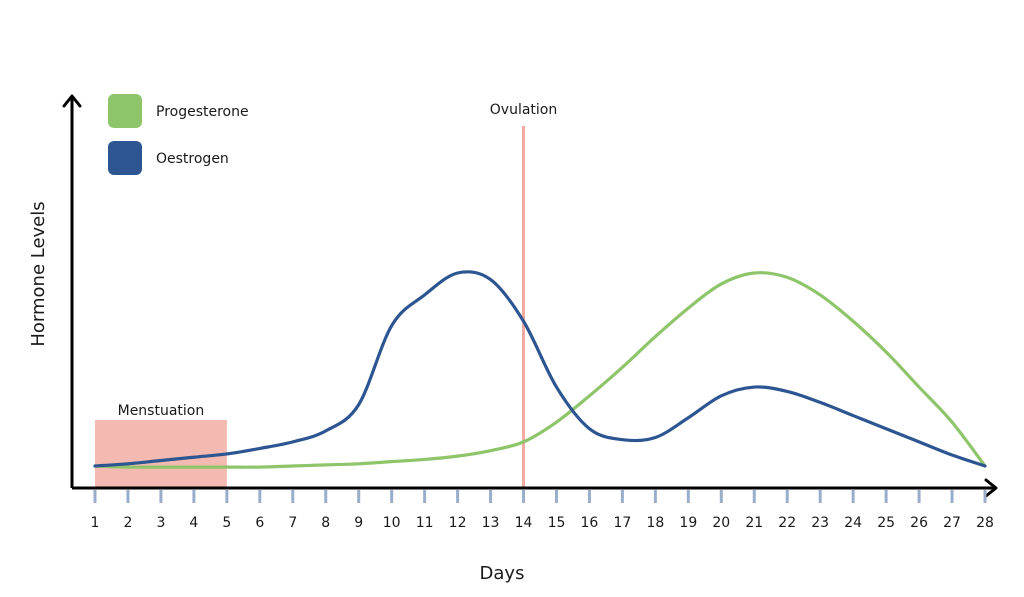 This screenshot has width=1024, height=597. Describe the element at coordinates (655, 523) in the screenshot. I see `x-tick-label: 18` at that location.